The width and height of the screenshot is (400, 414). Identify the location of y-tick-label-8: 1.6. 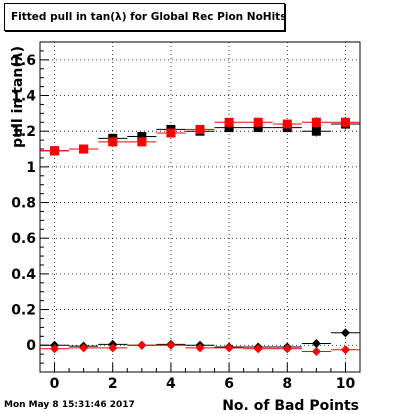
(23, 61).